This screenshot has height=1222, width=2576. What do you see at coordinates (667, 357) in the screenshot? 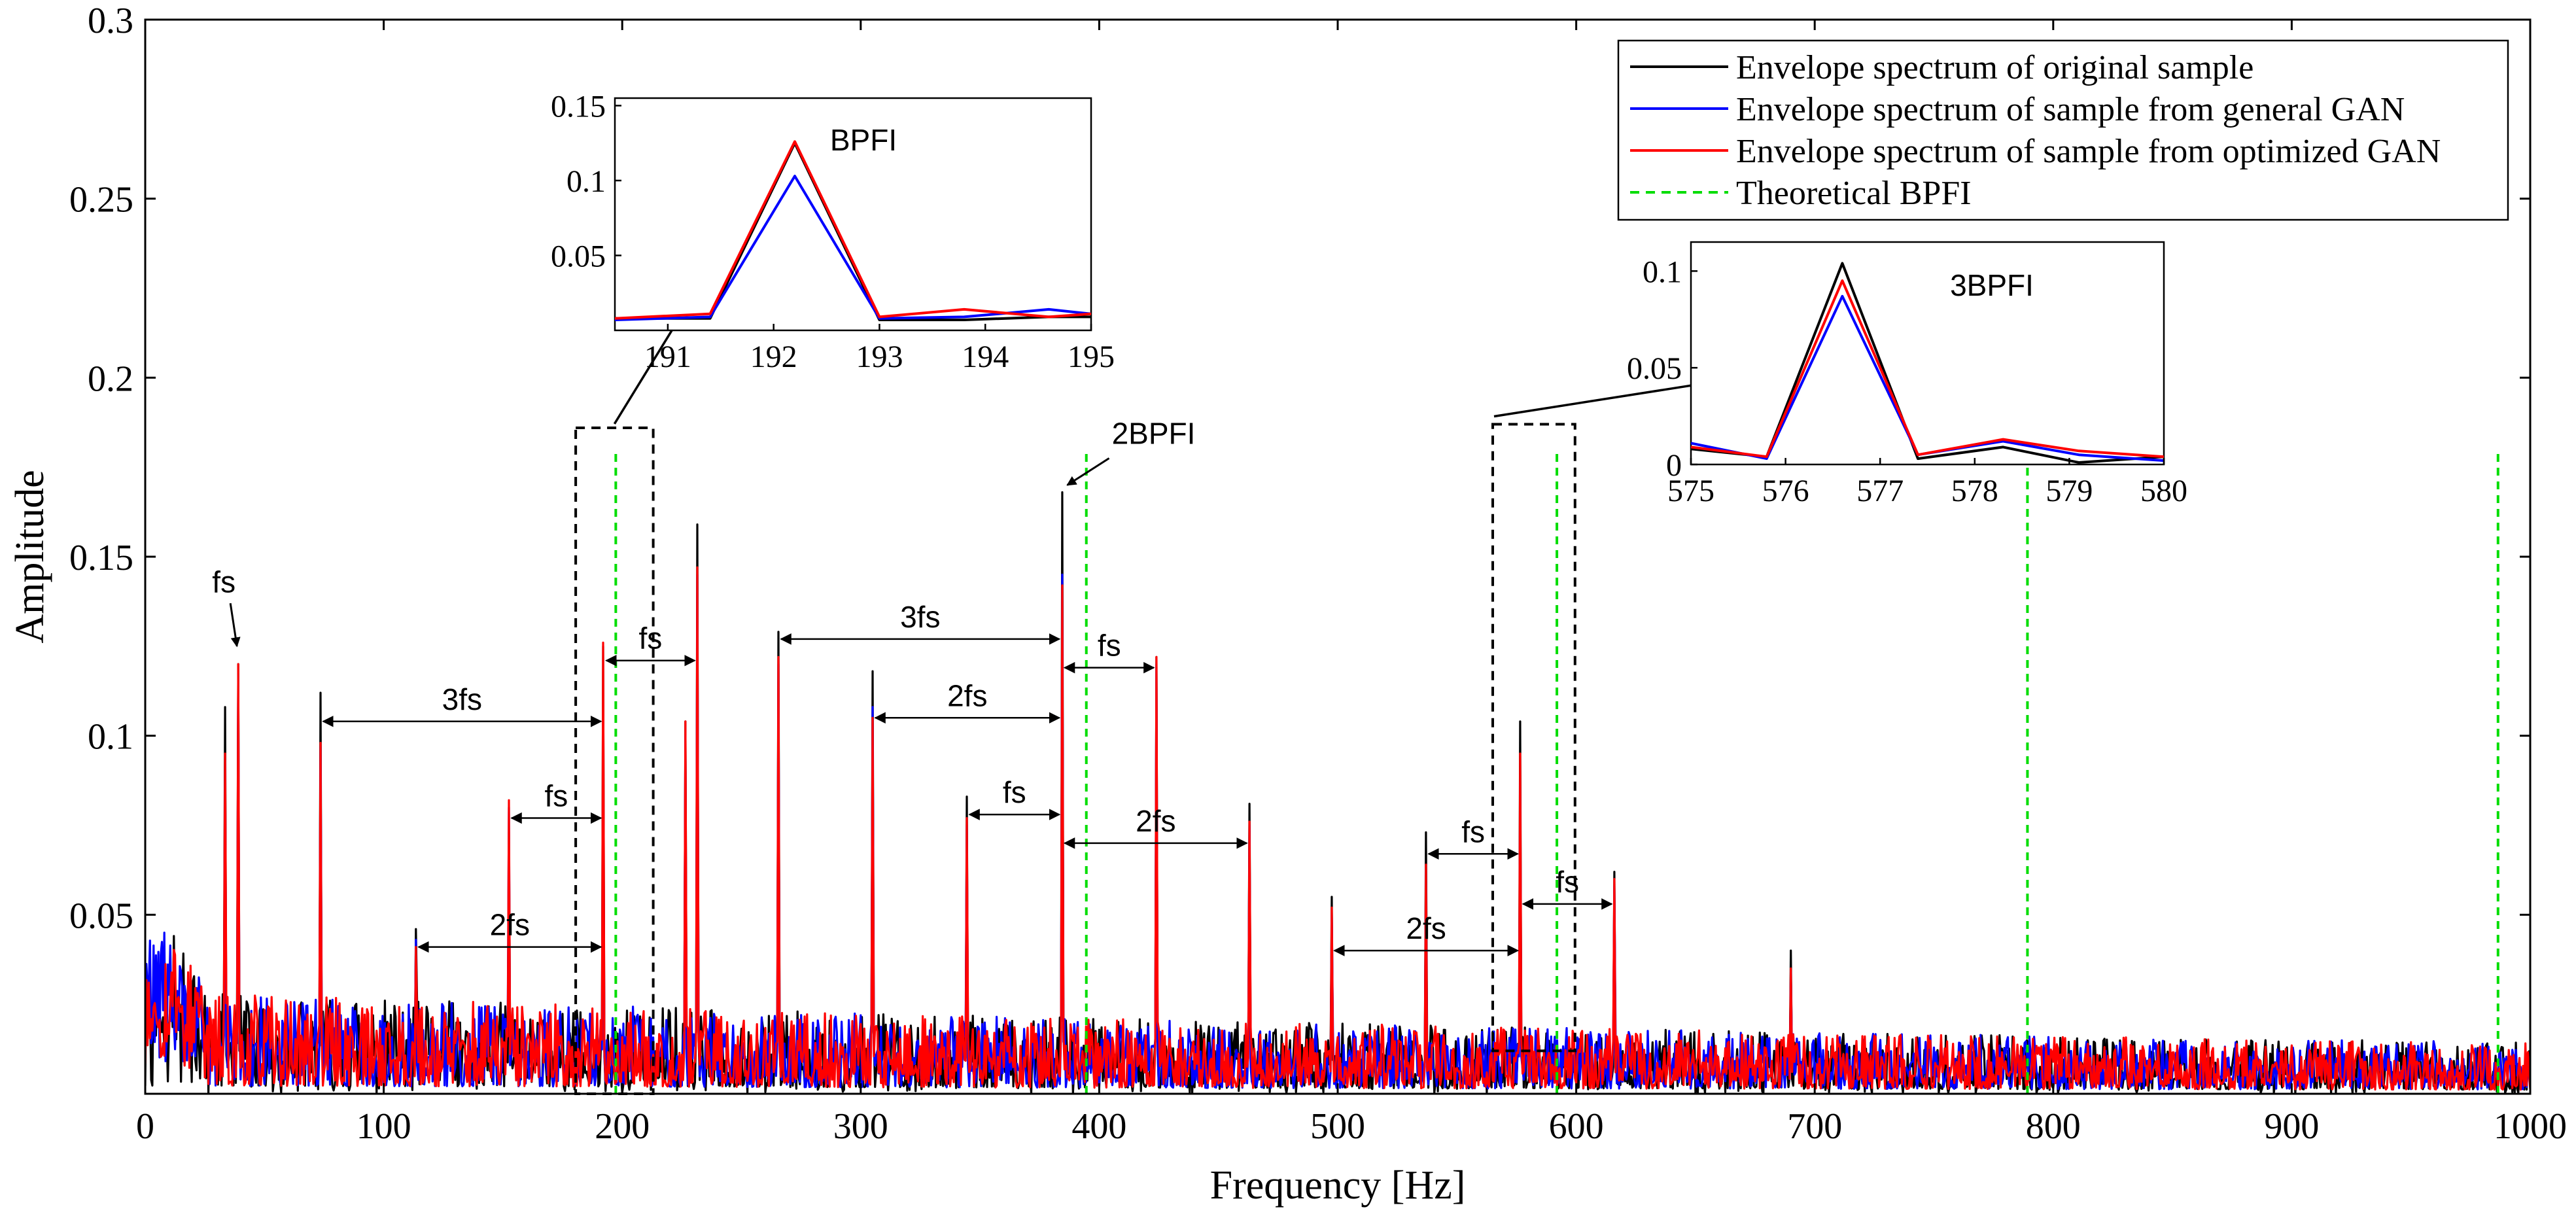
I see `inset-x-tick-label: 191` at bounding box center [667, 357].